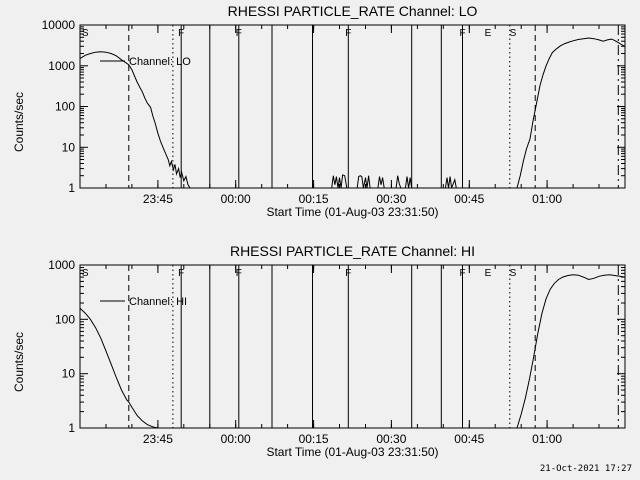 This screenshot has width=640, height=480. Describe the element at coordinates (352, 452) in the screenshot. I see `panel-hi-xlabel: Start Time (01-Aug-03 23:31:50)` at that location.